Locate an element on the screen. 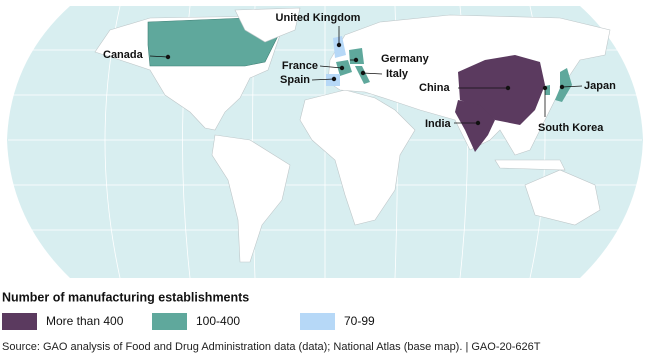  africa is located at coordinates (357, 157).